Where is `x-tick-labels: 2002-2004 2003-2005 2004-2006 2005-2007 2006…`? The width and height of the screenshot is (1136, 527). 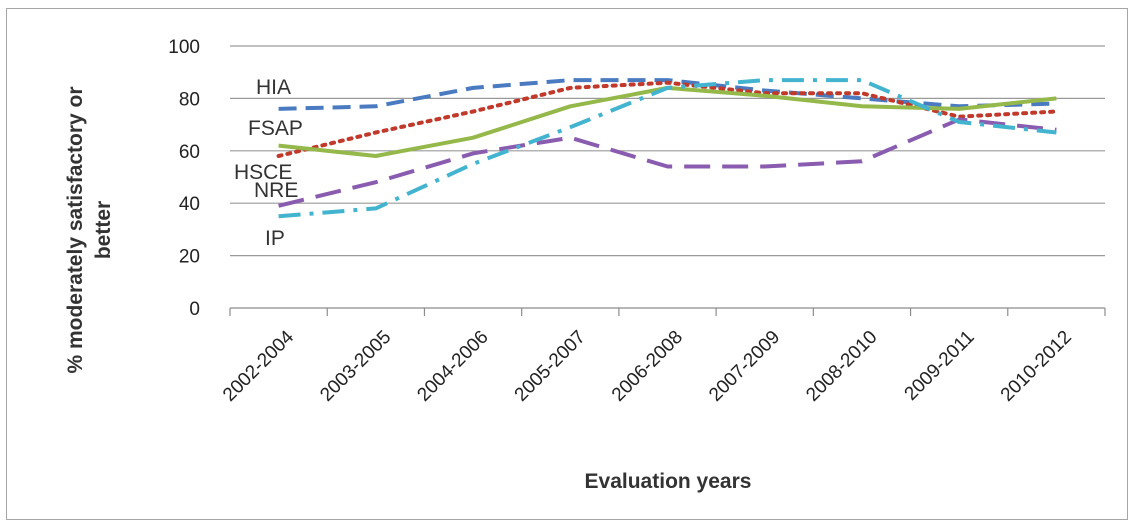 x-tick-labels: 2002-2004 2003-2005 2004-2006 2005-2007 2006… is located at coordinates (647, 365).